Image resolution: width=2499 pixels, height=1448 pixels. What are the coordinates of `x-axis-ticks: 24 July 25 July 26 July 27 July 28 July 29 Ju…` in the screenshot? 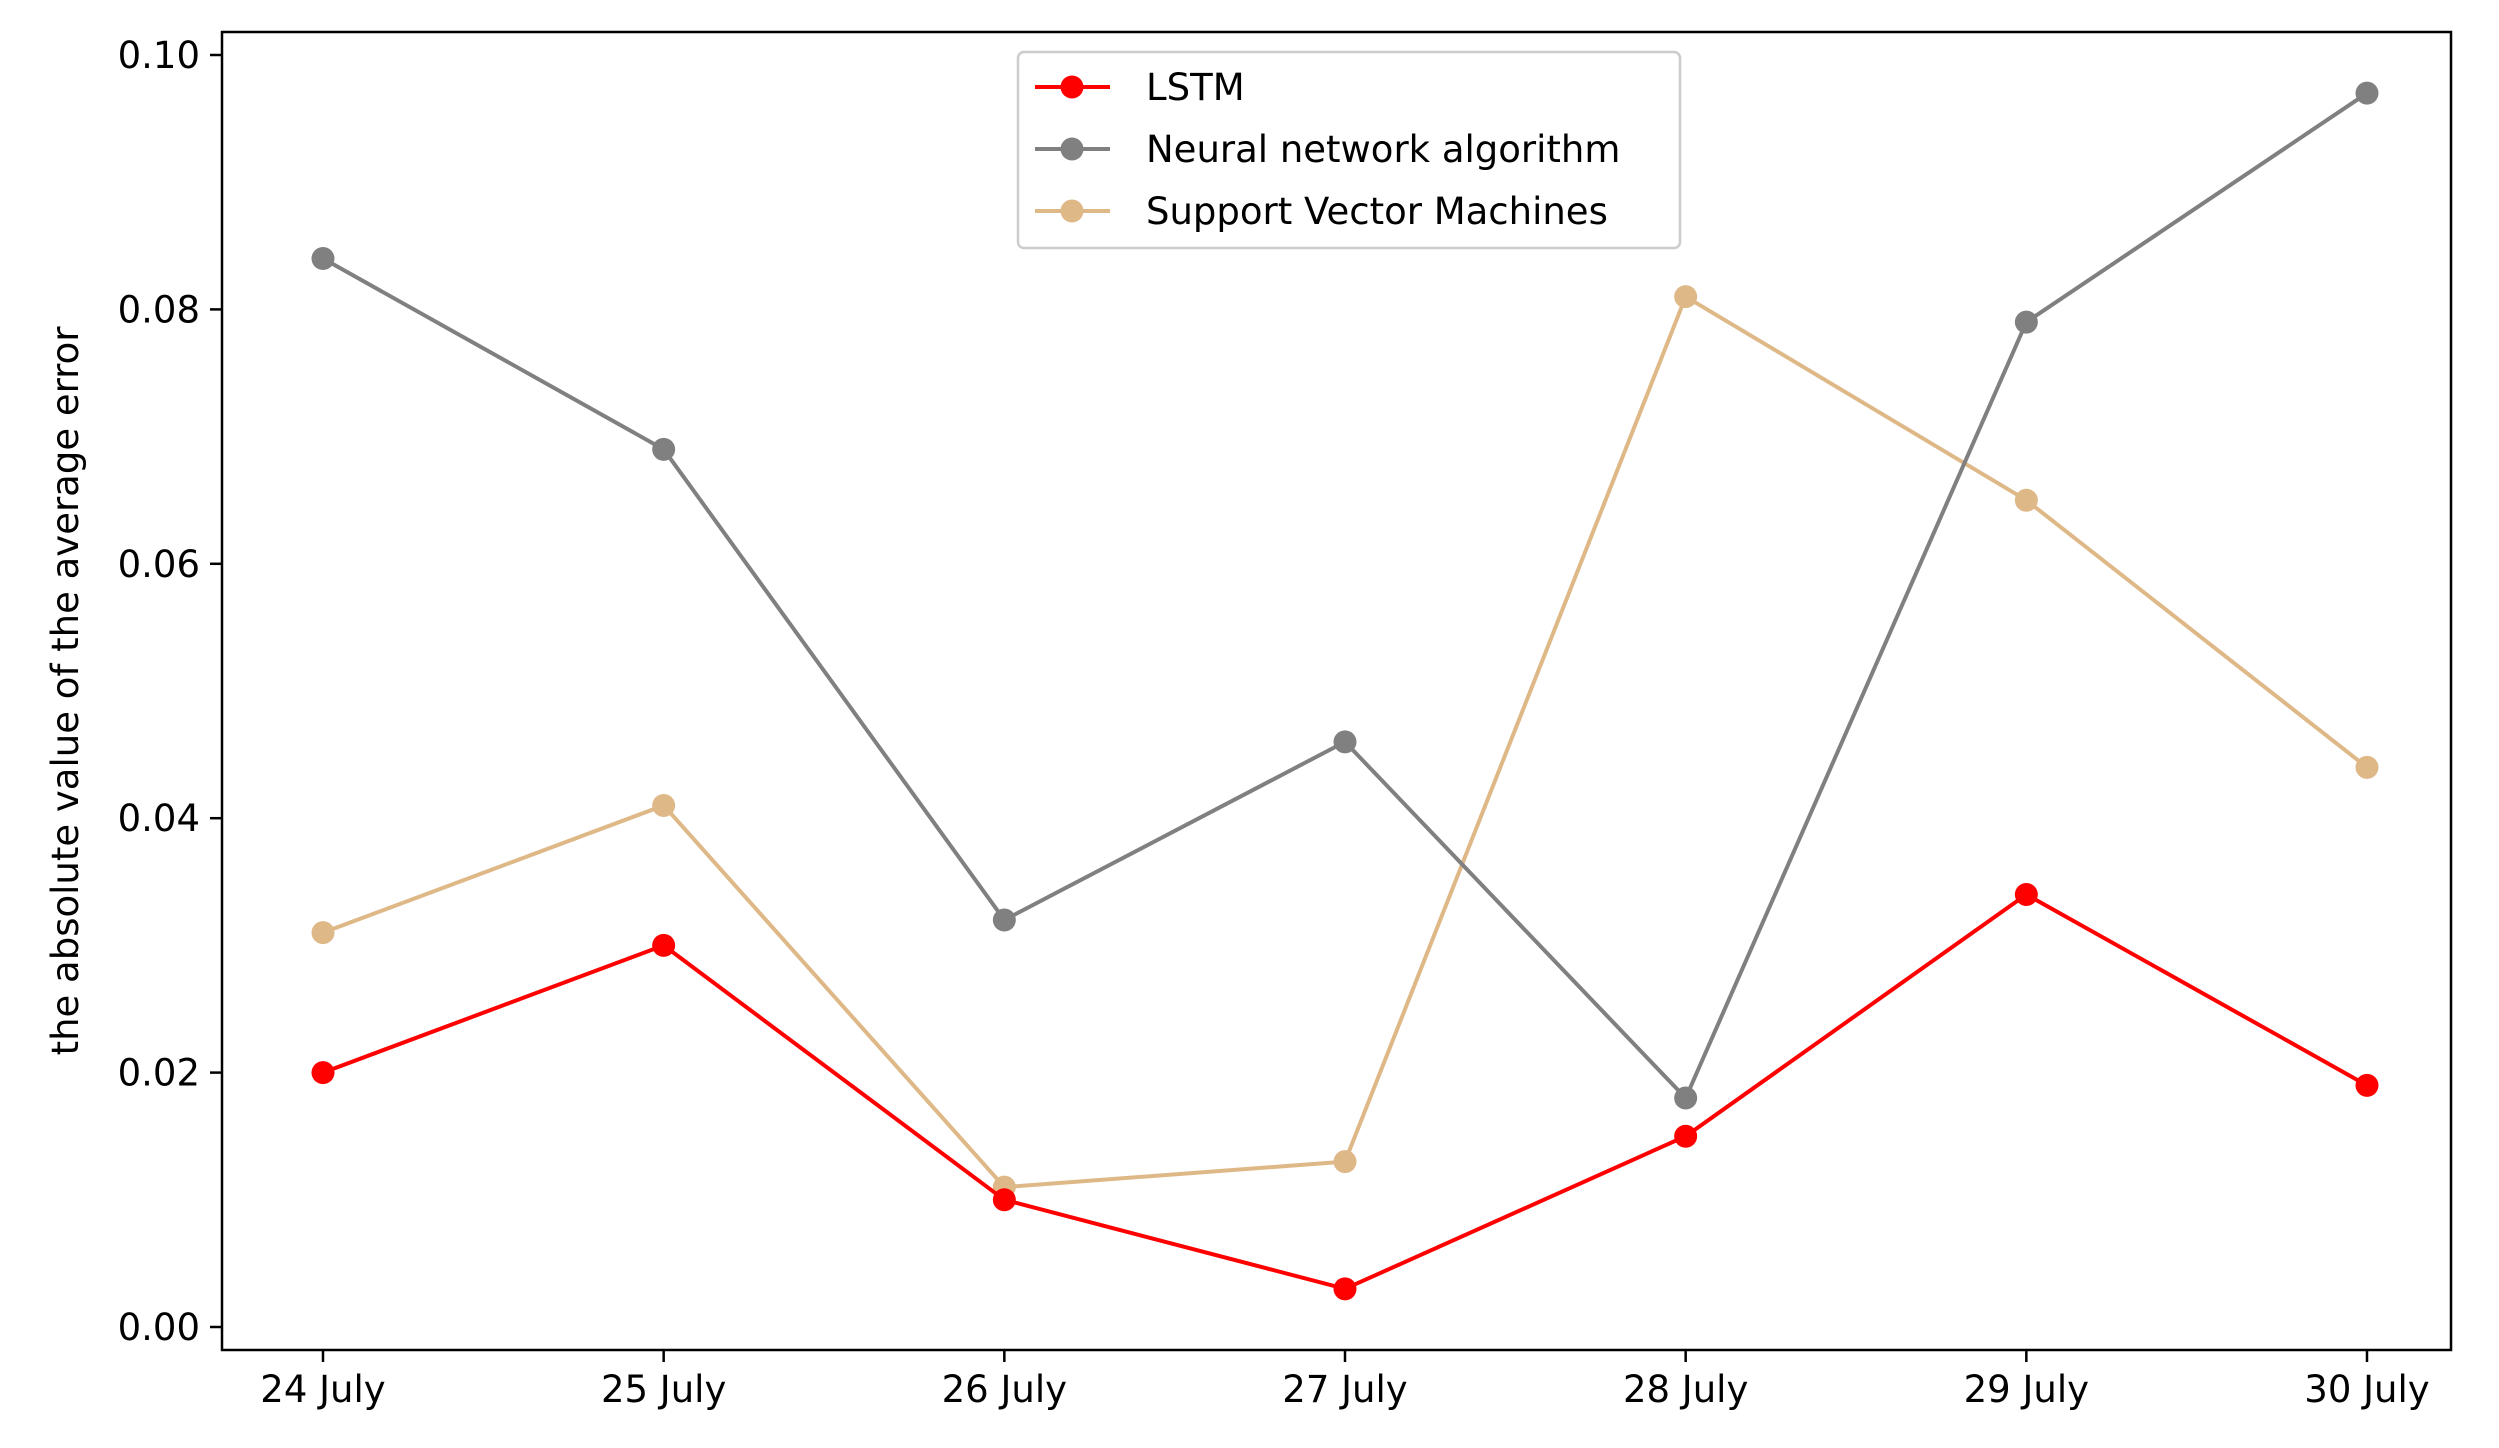 It's located at (1345, 1380).